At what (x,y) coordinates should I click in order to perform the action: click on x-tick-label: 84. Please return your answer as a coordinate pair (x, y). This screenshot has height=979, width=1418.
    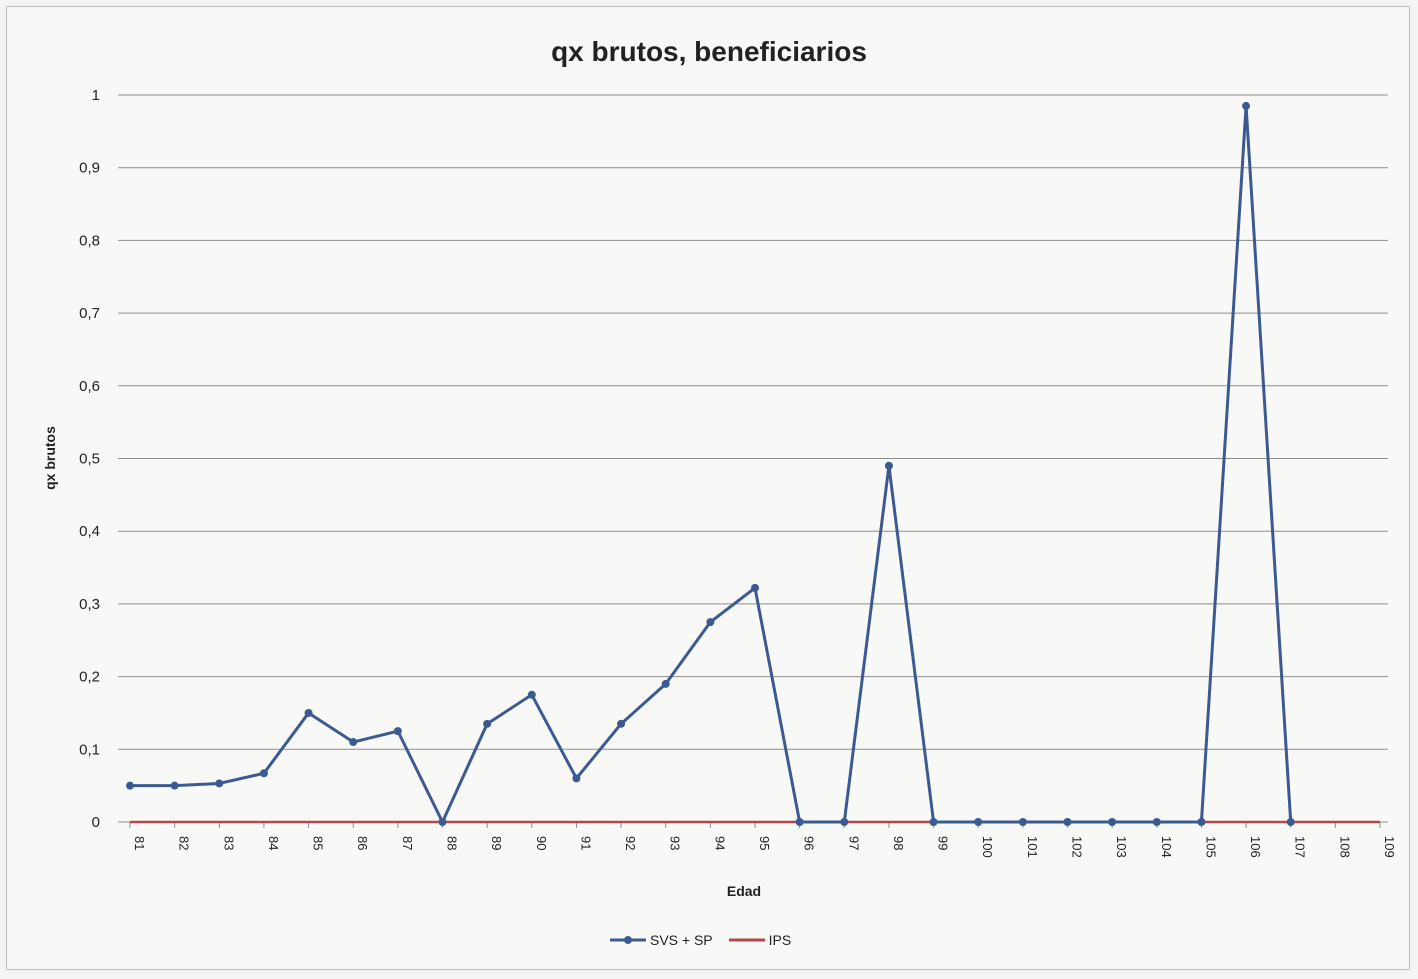
    Looking at the image, I should click on (273, 843).